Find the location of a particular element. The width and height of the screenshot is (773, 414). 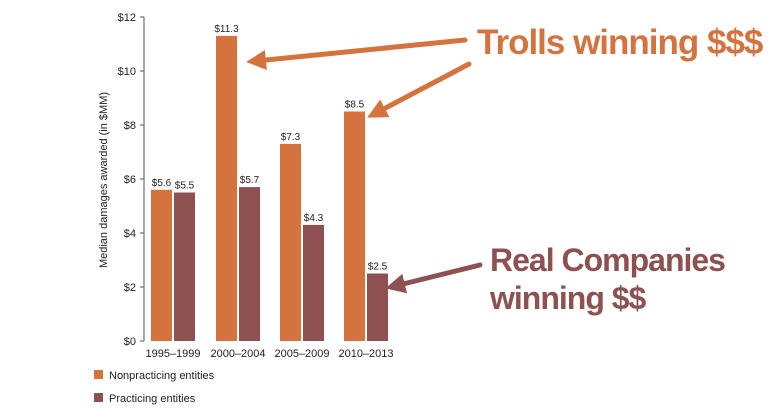

y-ticks: $0 $2 $4 $6 $8 $10 $12 is located at coordinates (131, 180).